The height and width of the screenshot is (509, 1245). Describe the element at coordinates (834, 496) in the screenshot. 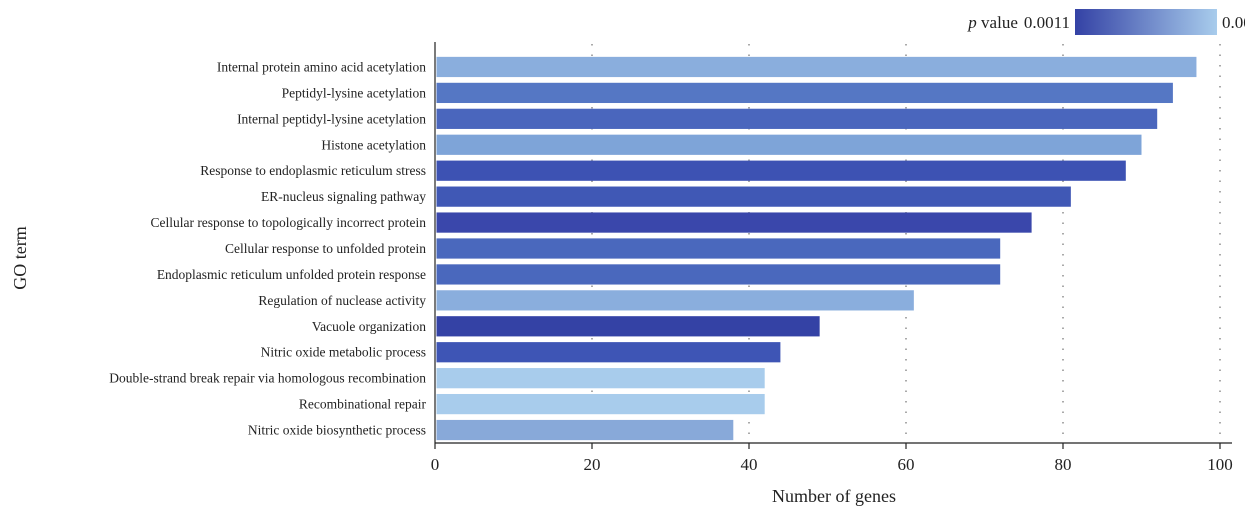

I see `x-axis-title: Number of genes` at that location.